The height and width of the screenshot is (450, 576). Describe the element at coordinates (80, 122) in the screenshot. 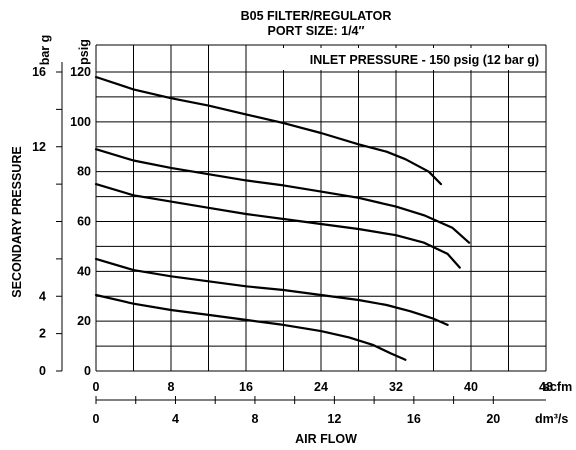

I see `y-tick-label-psig: 100` at that location.